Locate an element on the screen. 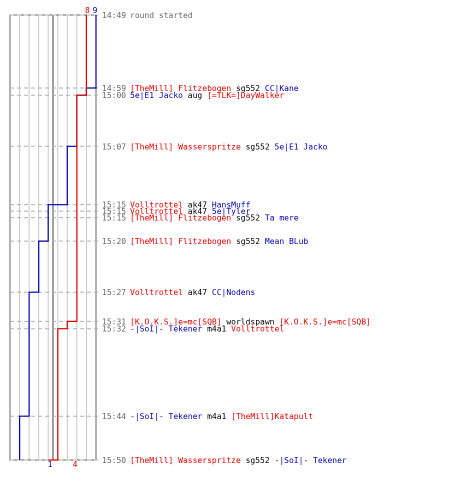  event-row: 15:32 -|SoI|- Tekener m4a1 Volltrottel is located at coordinates (193, 329).